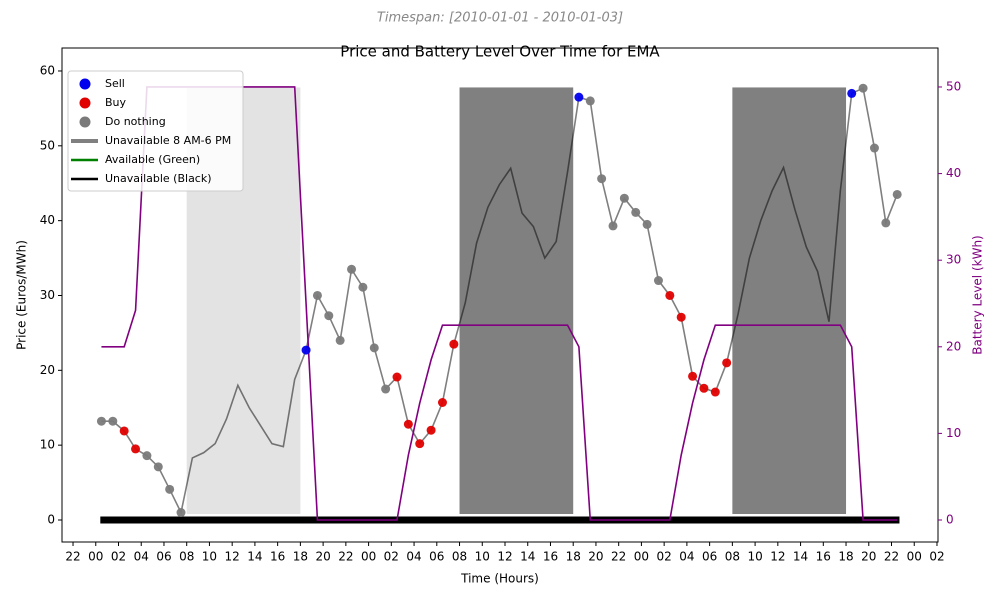 The height and width of the screenshot is (604, 1000). What do you see at coordinates (22, 295) in the screenshot?
I see `y-axis-label: Price (Euros/MWh)` at bounding box center [22, 295].